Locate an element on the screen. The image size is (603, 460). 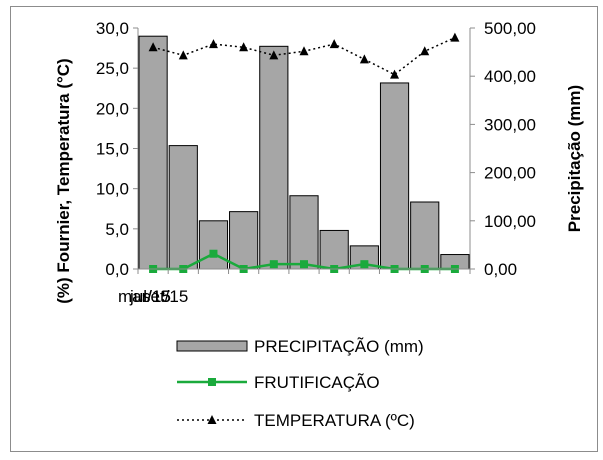
x-tick-label: set/15 is located at coordinates (165, 296).